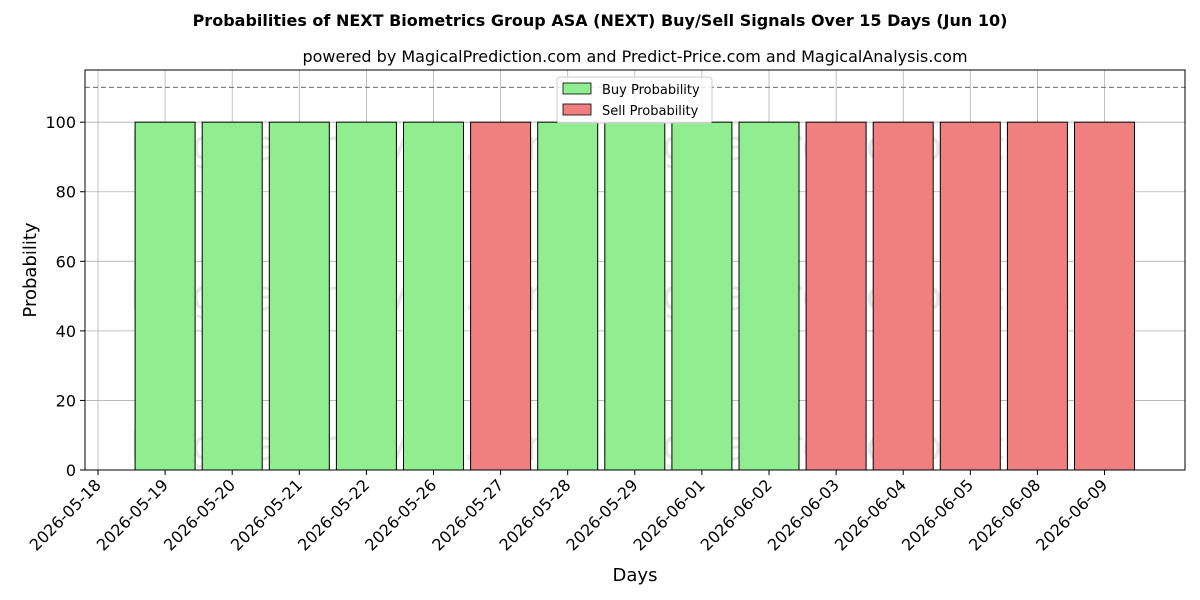 The image size is (1200, 600). I want to click on y-tick-label: 20, so click(66, 400).